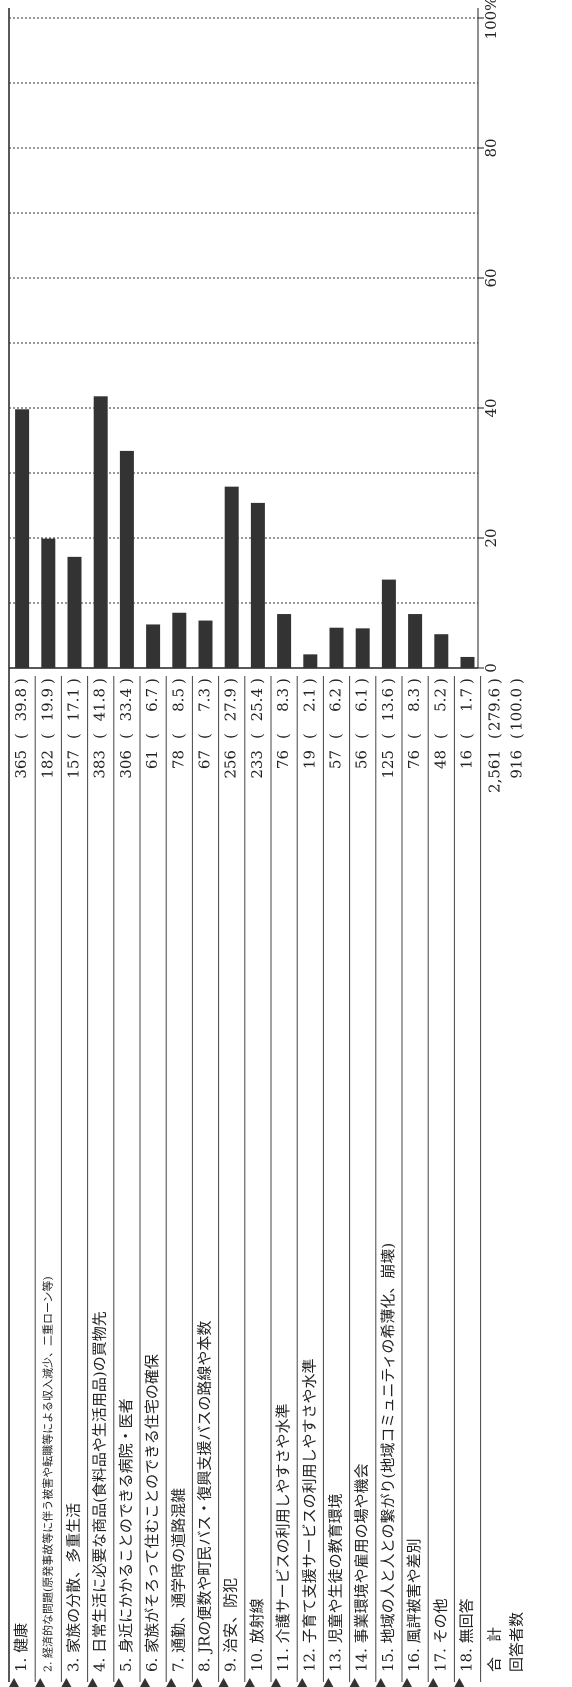 The height and width of the screenshot is (1687, 572). What do you see at coordinates (74, 1587) in the screenshot?
I see `category-label: 3. 家族の分散、多重生活` at bounding box center [74, 1587].